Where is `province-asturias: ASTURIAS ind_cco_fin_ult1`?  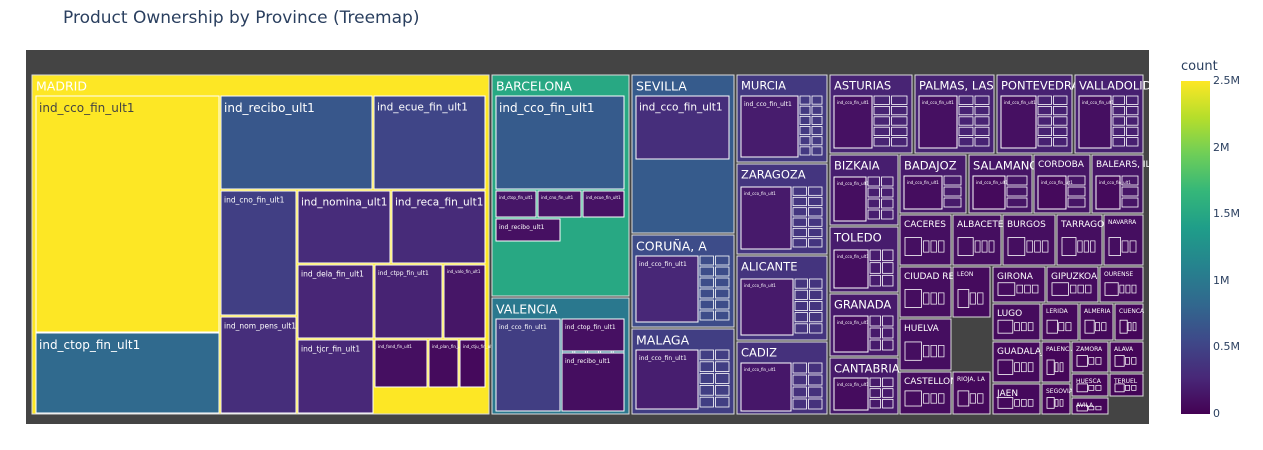
province-asturias: ASTURIAS ind_cco_fin_ult1 is located at coordinates (871, 114).